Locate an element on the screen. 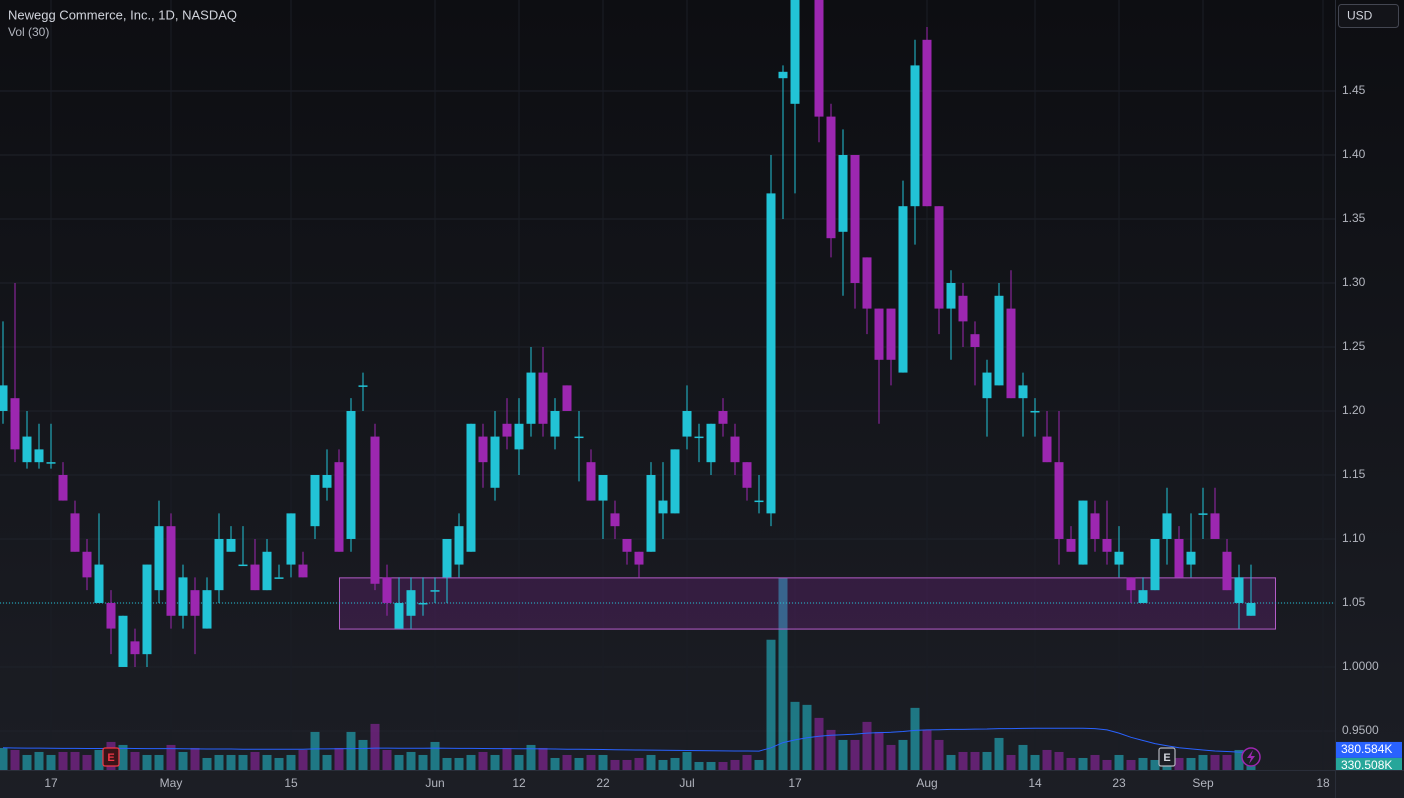 The image size is (1404, 798). chart-title: Newegg Commerce, Inc., 1D, NASDAQ is located at coordinates (122, 14).